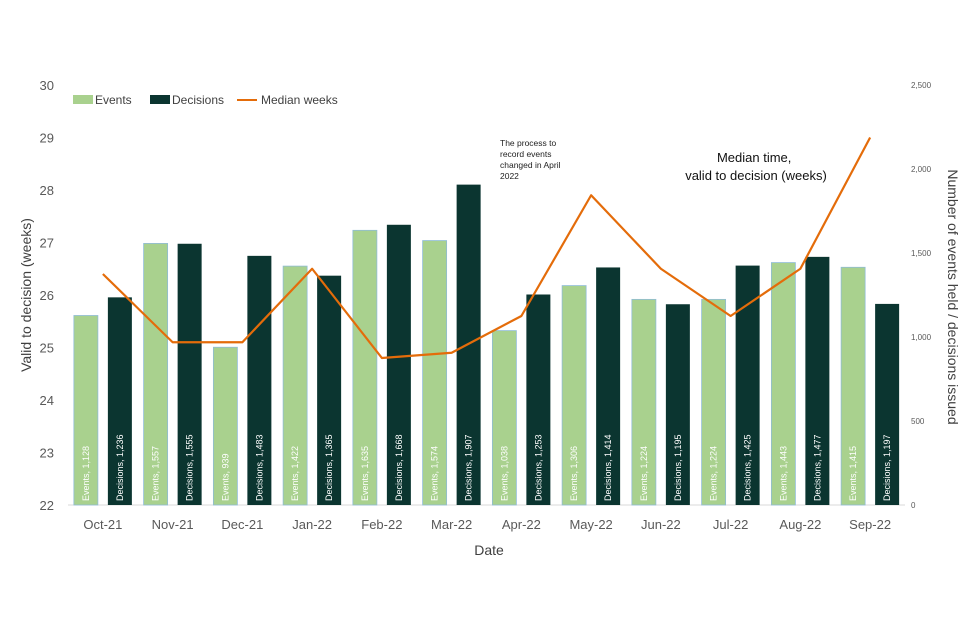 This screenshot has height=640, width=960. Describe the element at coordinates (47, 400) in the screenshot. I see `left-tick-label: 24` at that location.